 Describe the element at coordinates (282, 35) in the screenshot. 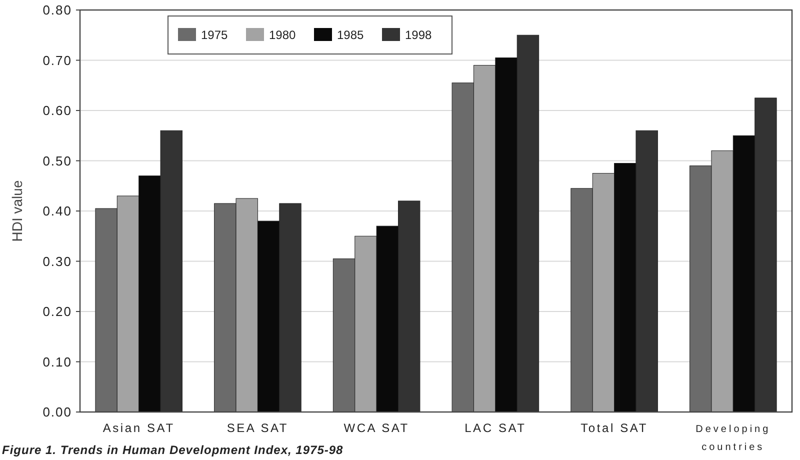

I see `legend-label: 1980` at that location.